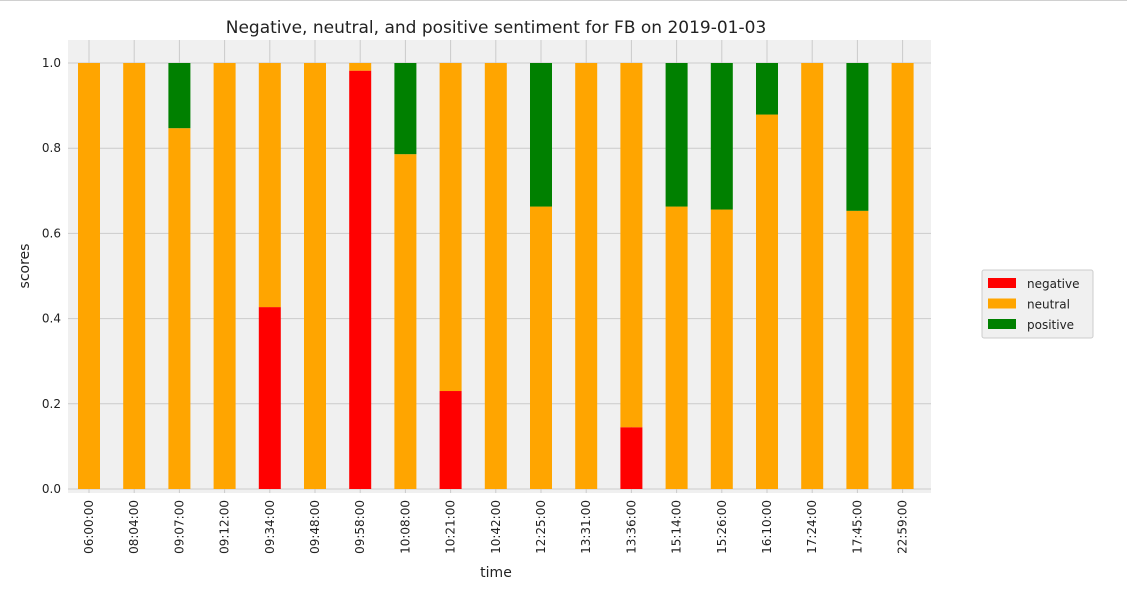 The width and height of the screenshot is (1127, 599). What do you see at coordinates (857, 527) in the screenshot?
I see `x-tick-label: 17:45:00` at bounding box center [857, 527].